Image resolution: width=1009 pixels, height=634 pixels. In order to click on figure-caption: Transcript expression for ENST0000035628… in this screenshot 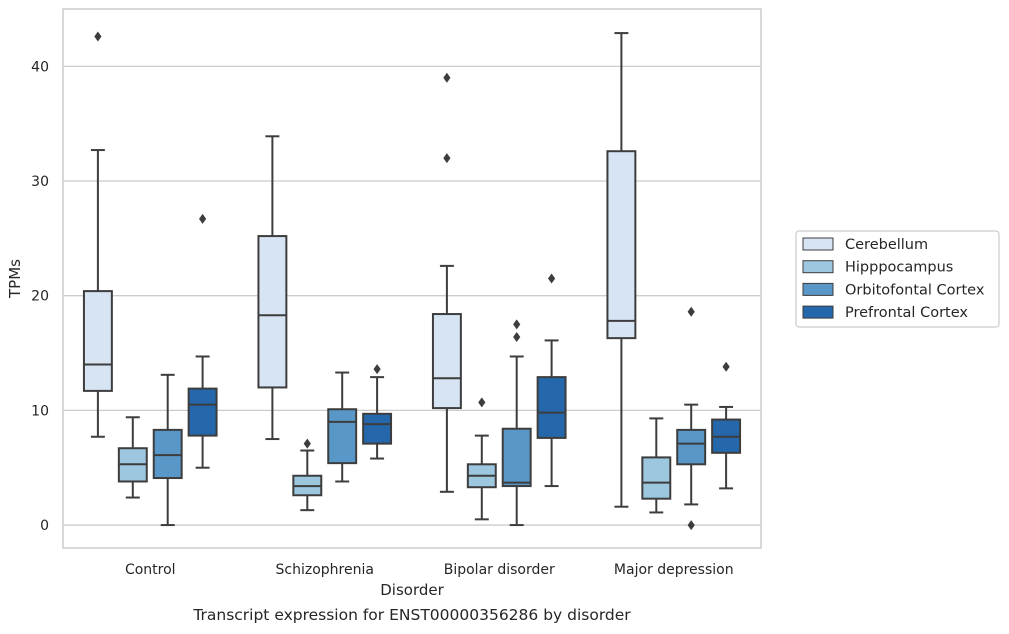, I will do `click(412, 615)`.